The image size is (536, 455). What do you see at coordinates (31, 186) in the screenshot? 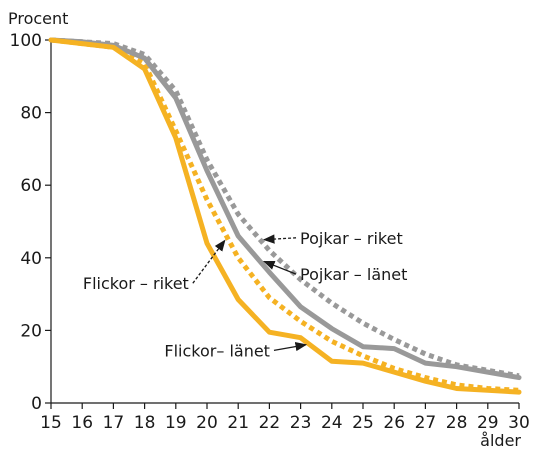
I see `y-tick-label: 60` at bounding box center [31, 186].